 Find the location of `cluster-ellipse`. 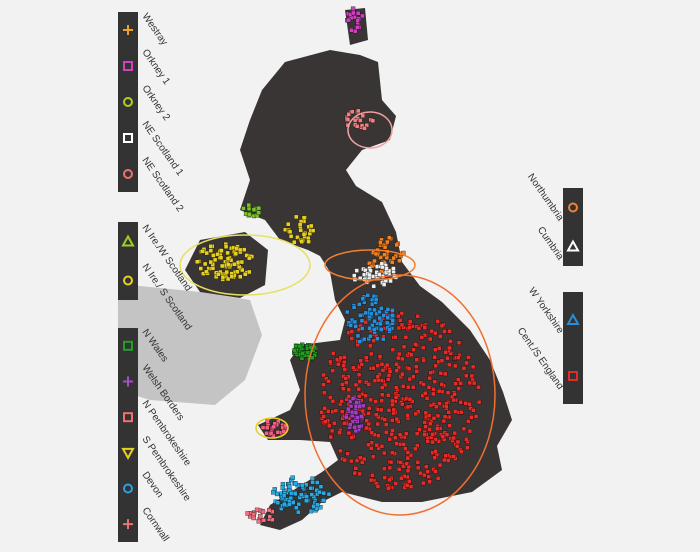

cluster-ellipse is located at coordinates (400, 395).